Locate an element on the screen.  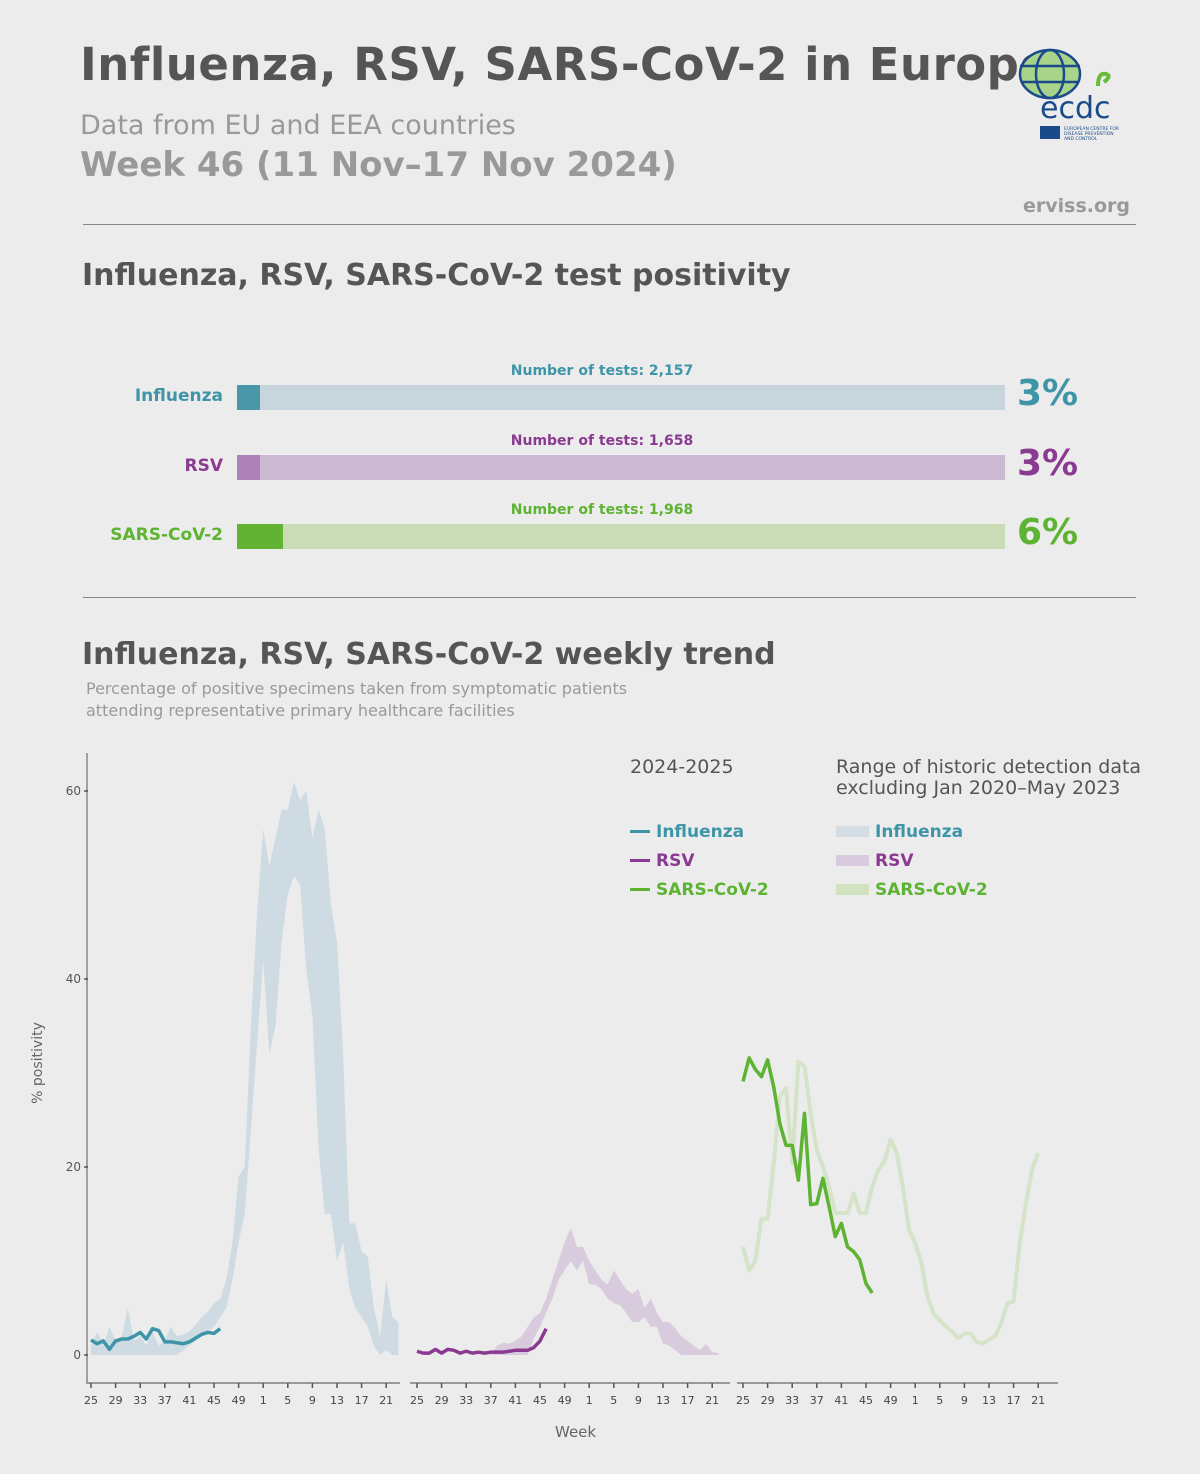
bar-label: Influenza is located at coordinates (178, 396).